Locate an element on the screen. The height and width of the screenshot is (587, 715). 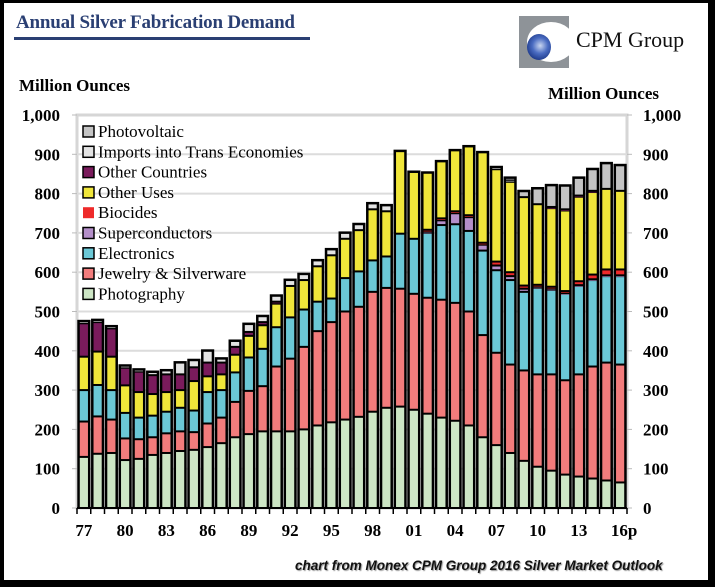
bar-2014 is located at coordinates (593, 337).